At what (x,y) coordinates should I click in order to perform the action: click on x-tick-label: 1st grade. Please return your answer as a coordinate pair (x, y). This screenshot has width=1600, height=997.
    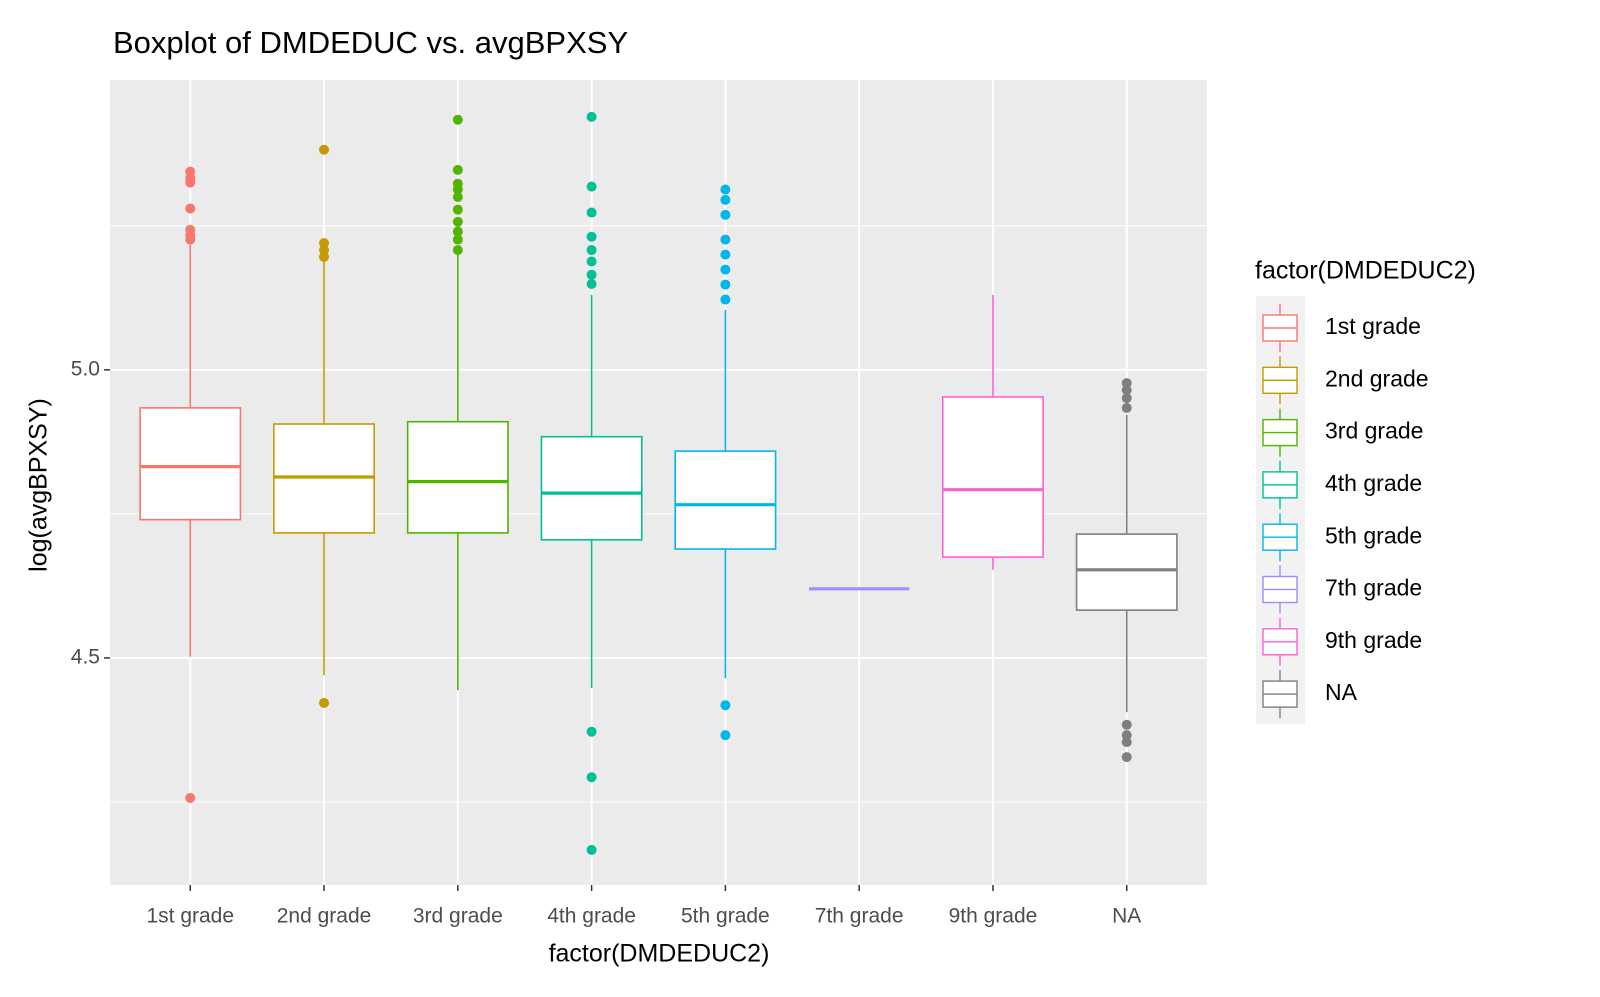
    Looking at the image, I should click on (190, 916).